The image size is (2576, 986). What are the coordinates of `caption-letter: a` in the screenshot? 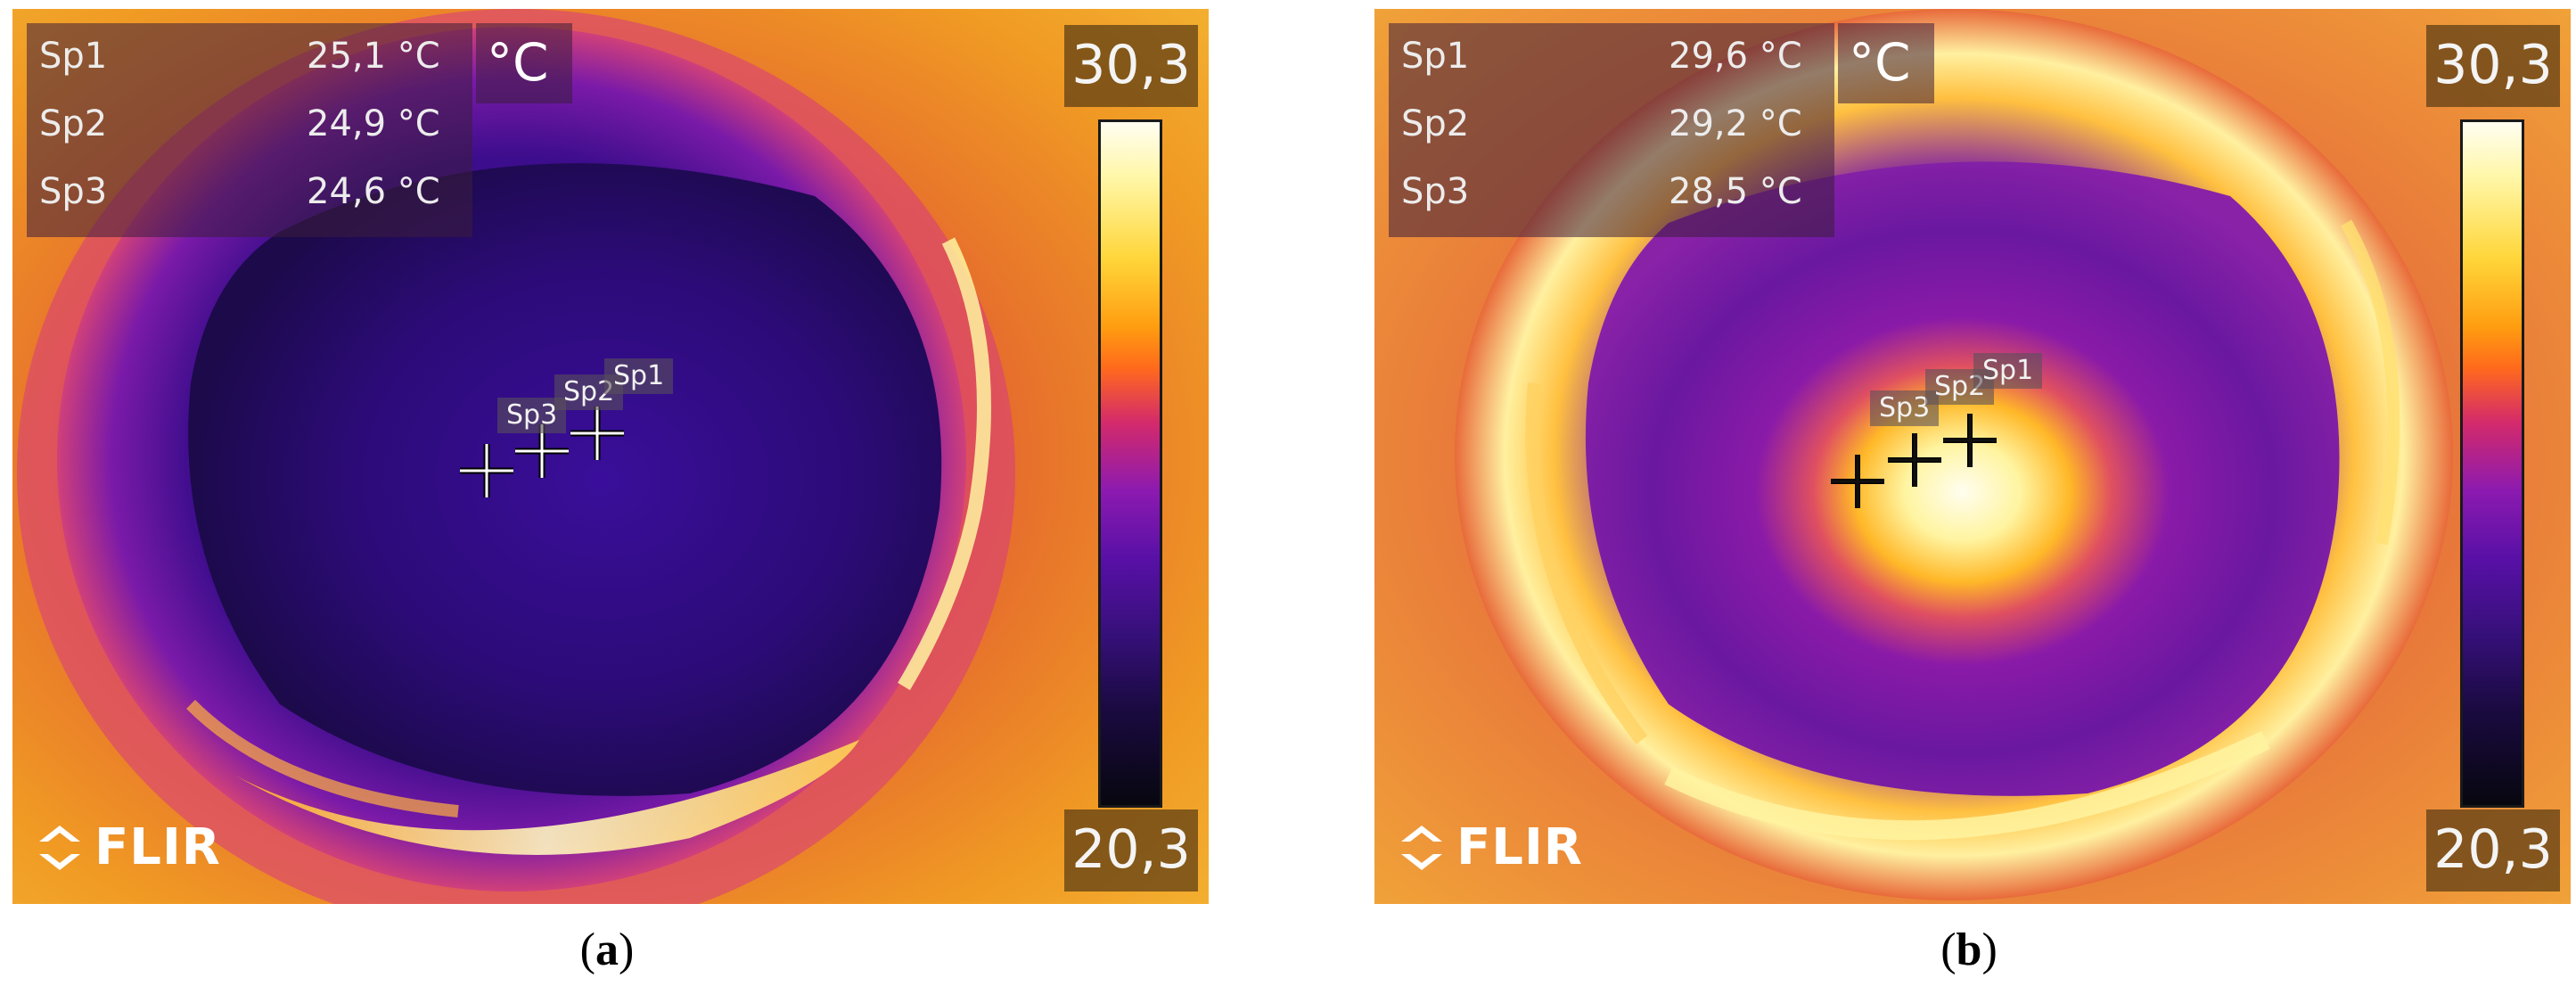 It's located at (607, 949).